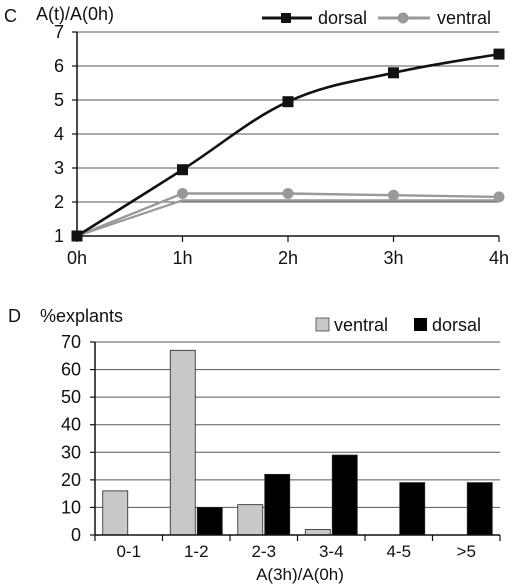  I want to click on x-tick-label-1-2: 1-2, so click(196, 551).